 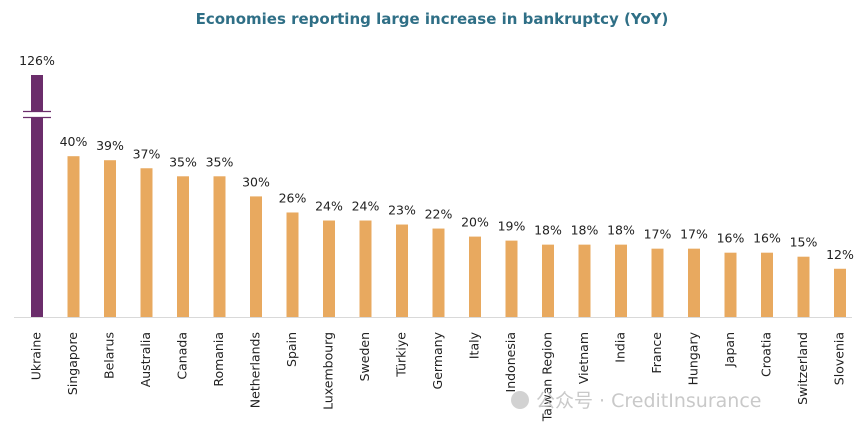 I want to click on value-label-t-rkiye: 23%, so click(x=402, y=210).